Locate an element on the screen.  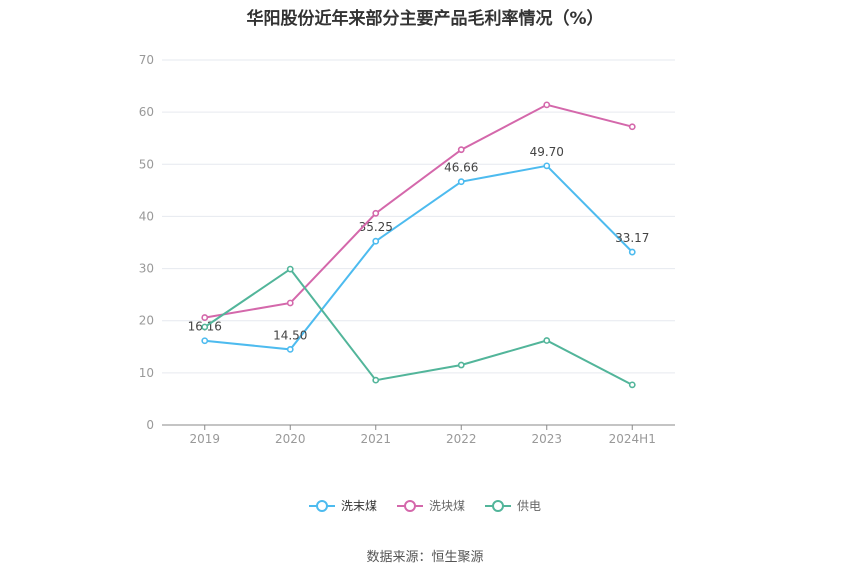
source-note: 数据来源：恒生聚源 is located at coordinates (425, 557).